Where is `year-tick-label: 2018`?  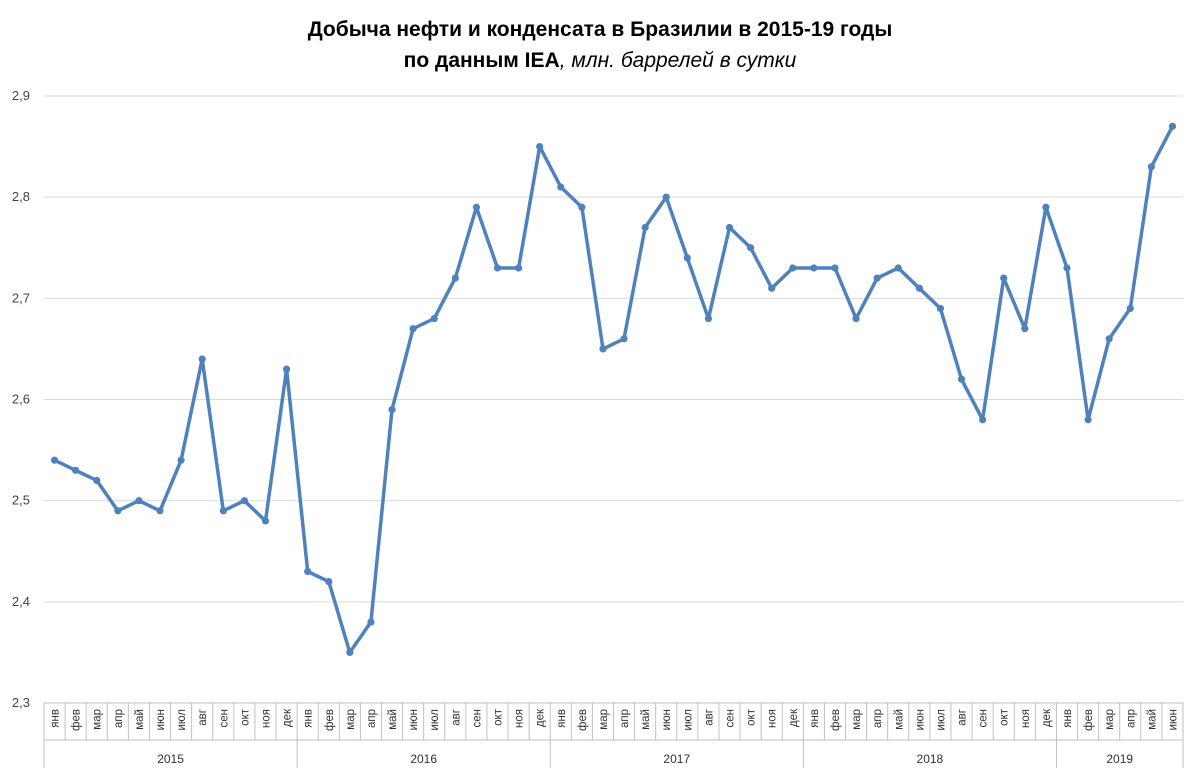 year-tick-label: 2018 is located at coordinates (930, 759).